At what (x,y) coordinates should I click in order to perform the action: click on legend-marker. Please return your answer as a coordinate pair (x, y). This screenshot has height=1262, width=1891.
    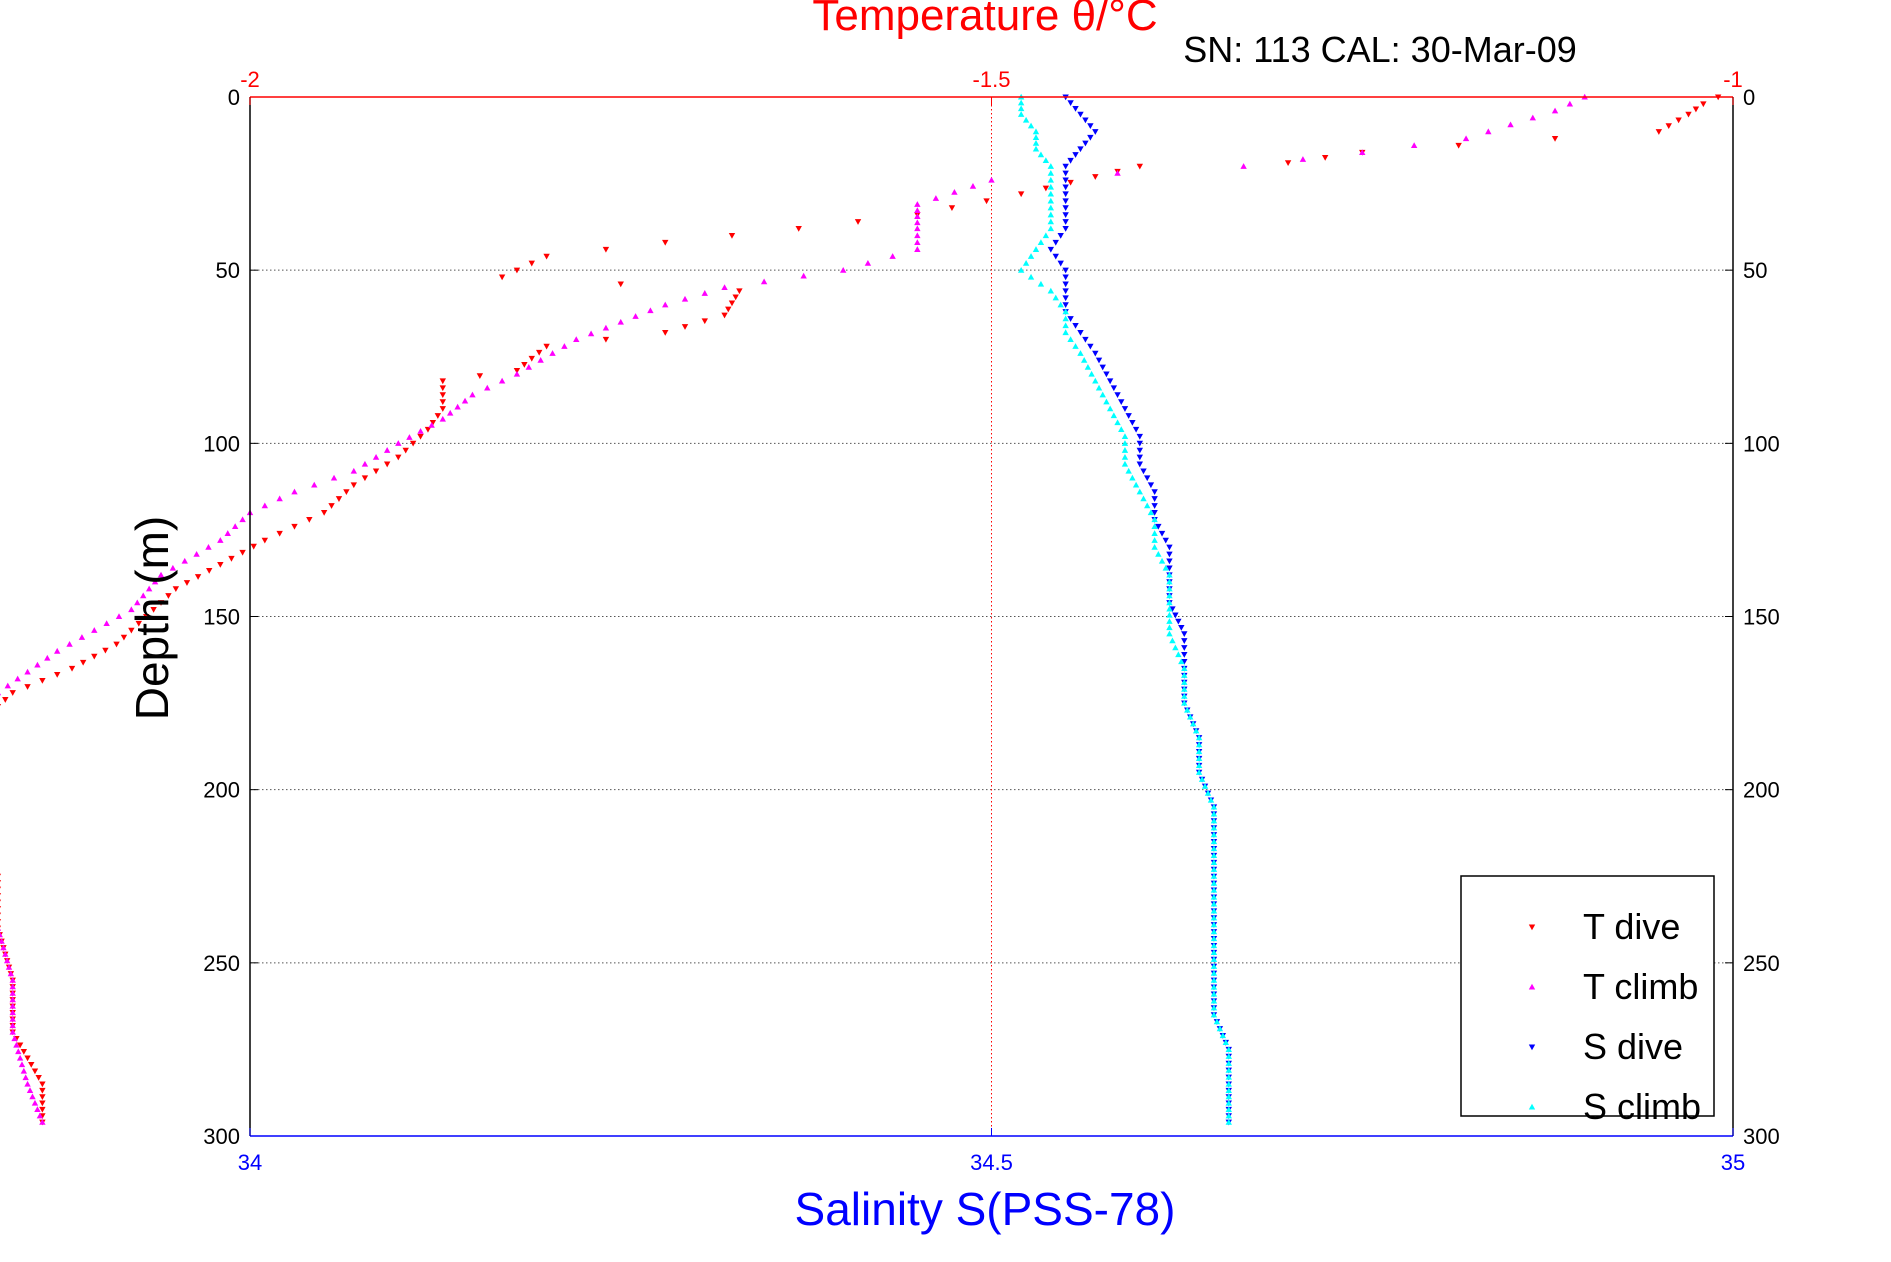
    Looking at the image, I should click on (1532, 1106).